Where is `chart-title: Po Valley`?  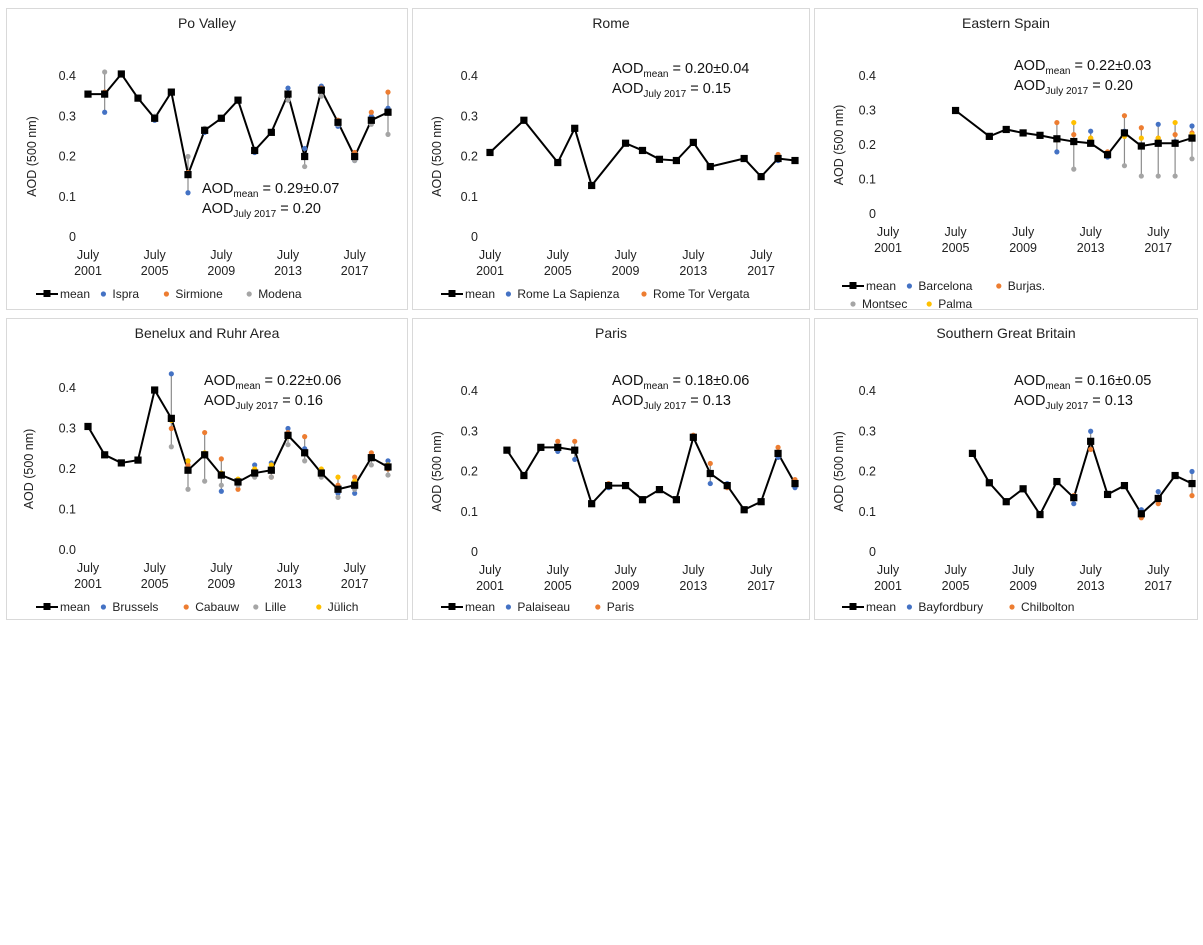 chart-title: Po Valley is located at coordinates (207, 23).